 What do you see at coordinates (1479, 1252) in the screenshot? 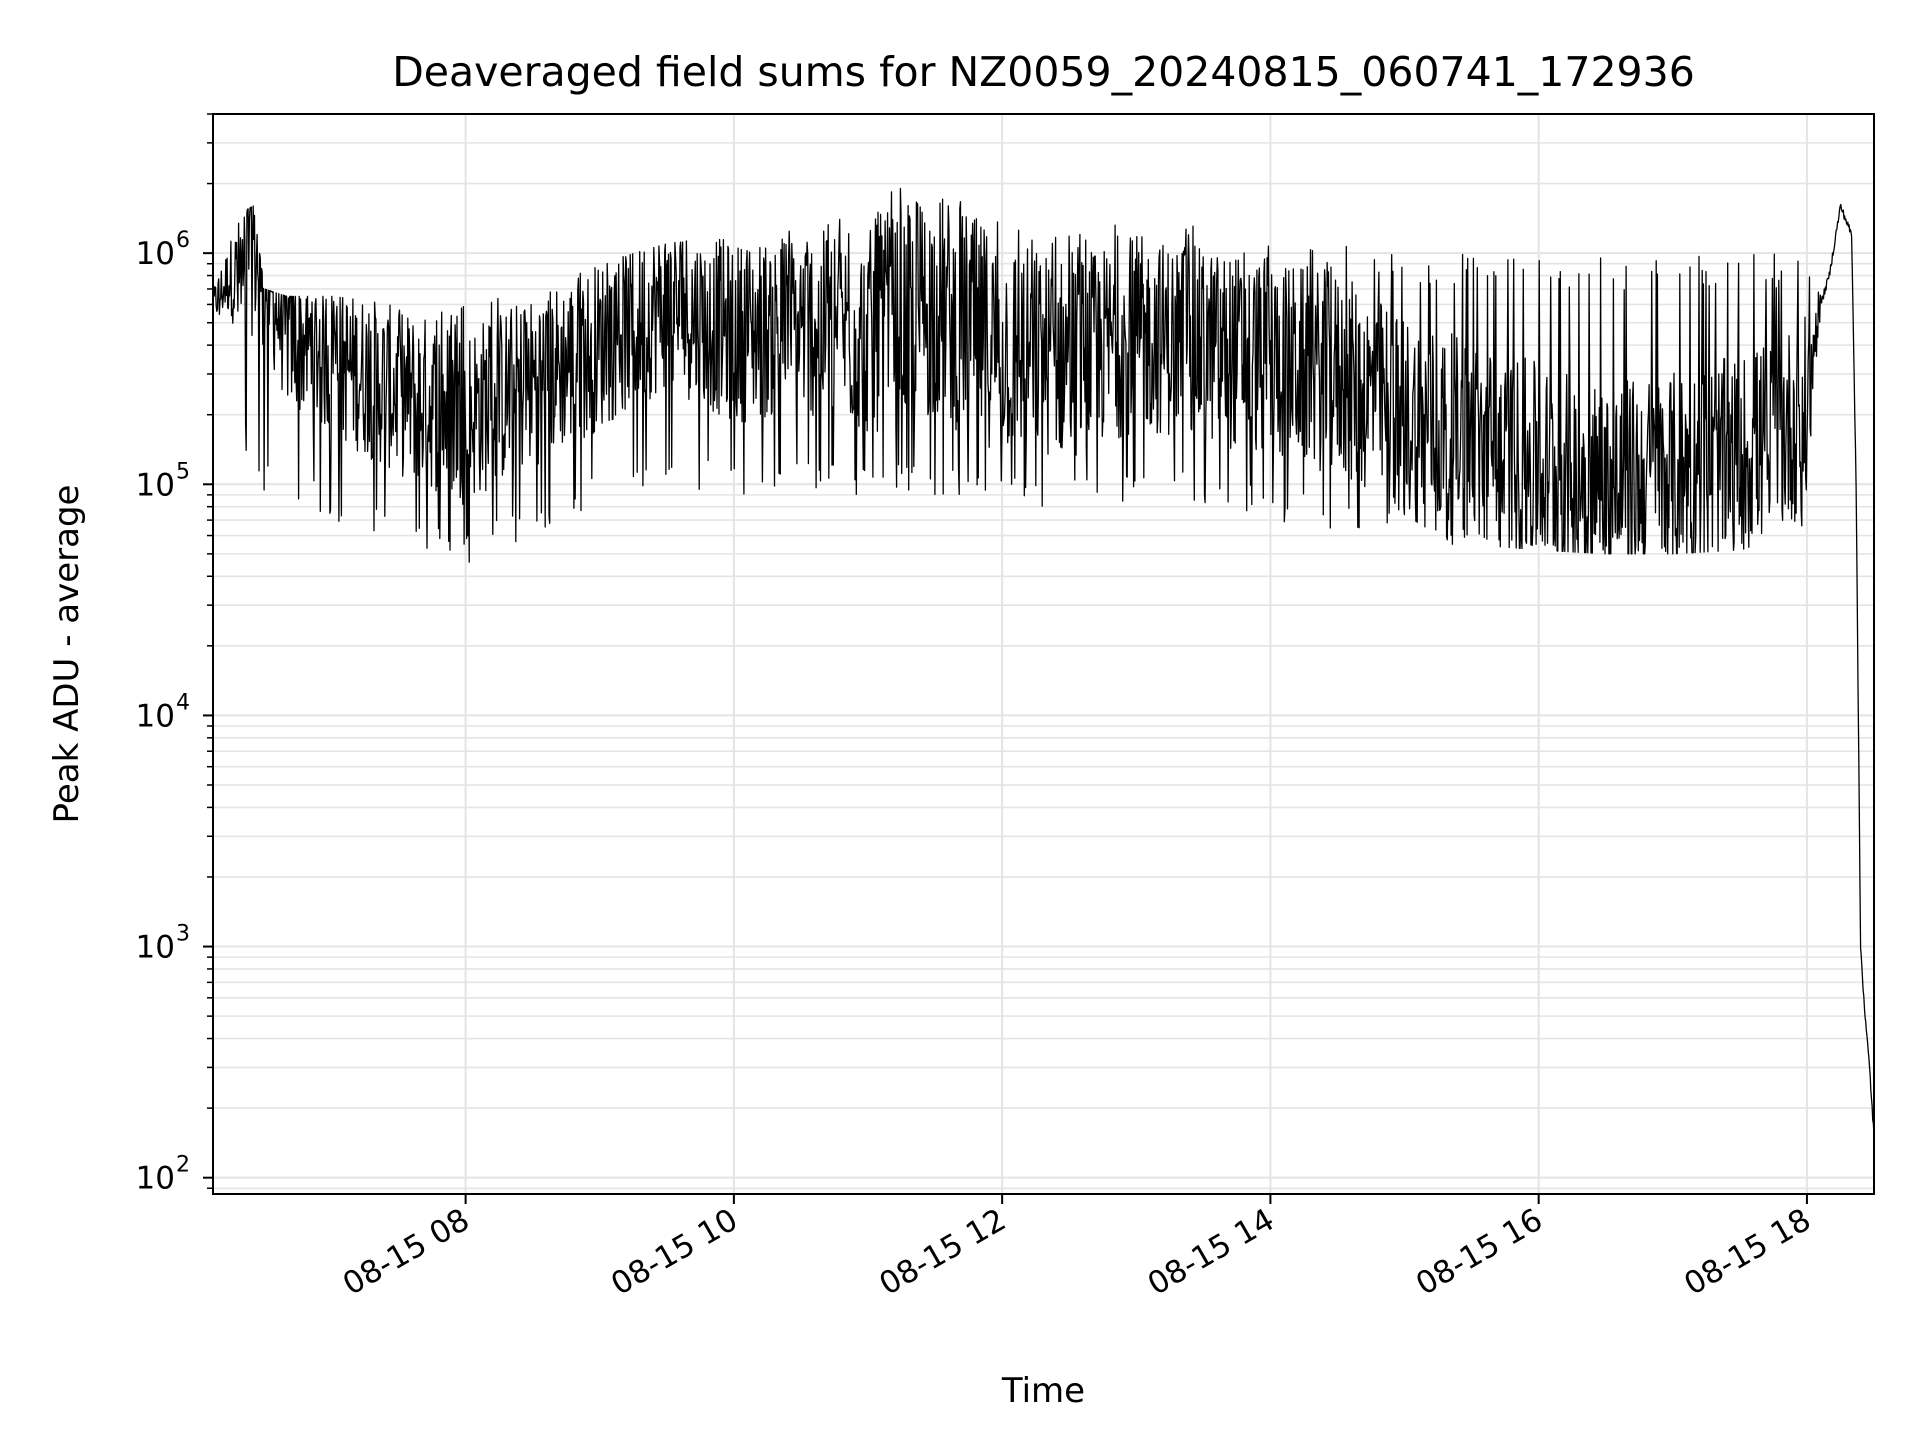
I see `x-tick-label: 08-15 16` at bounding box center [1479, 1252].